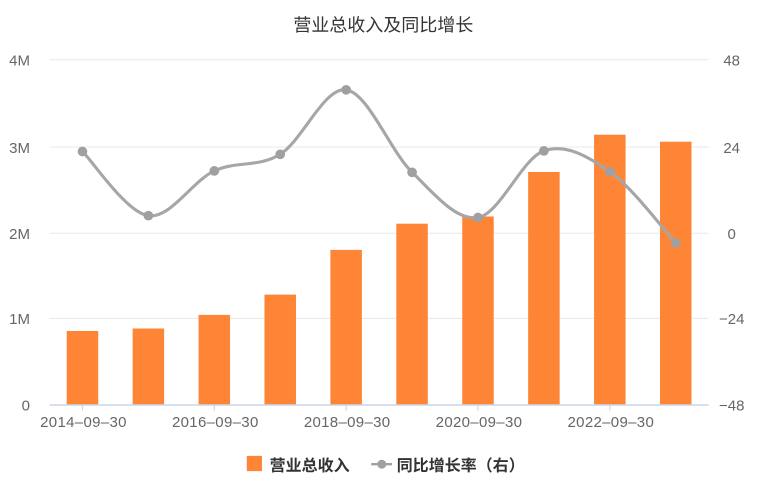 Image resolution: width=782 pixels, height=492 pixels. I want to click on svg-text: 2016–09–30, so click(215, 422).